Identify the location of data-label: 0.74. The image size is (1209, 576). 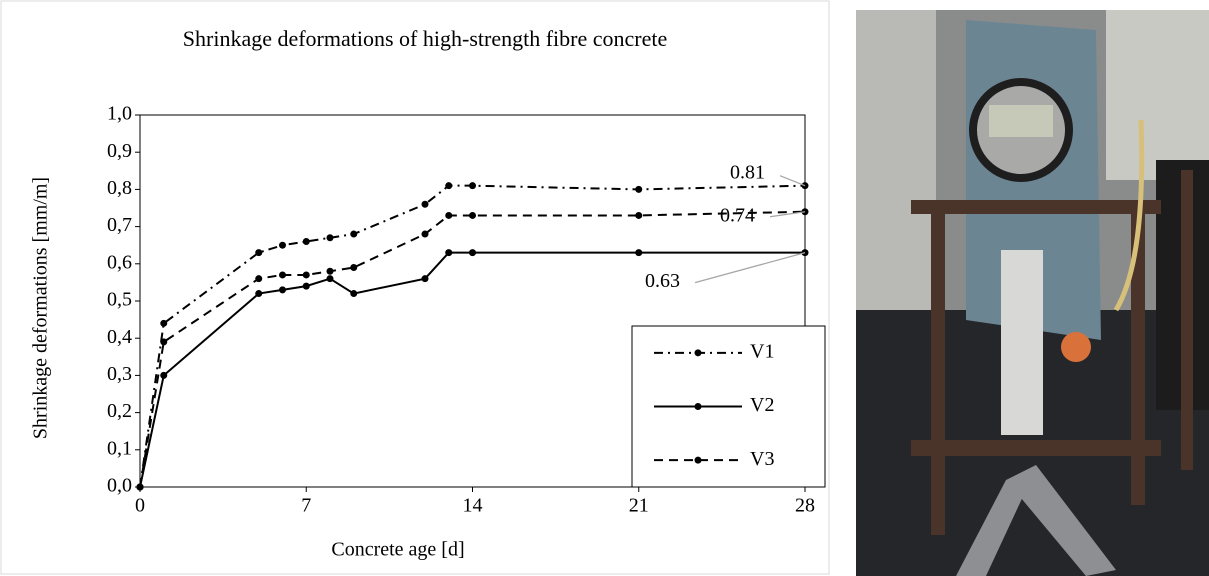
(737, 215).